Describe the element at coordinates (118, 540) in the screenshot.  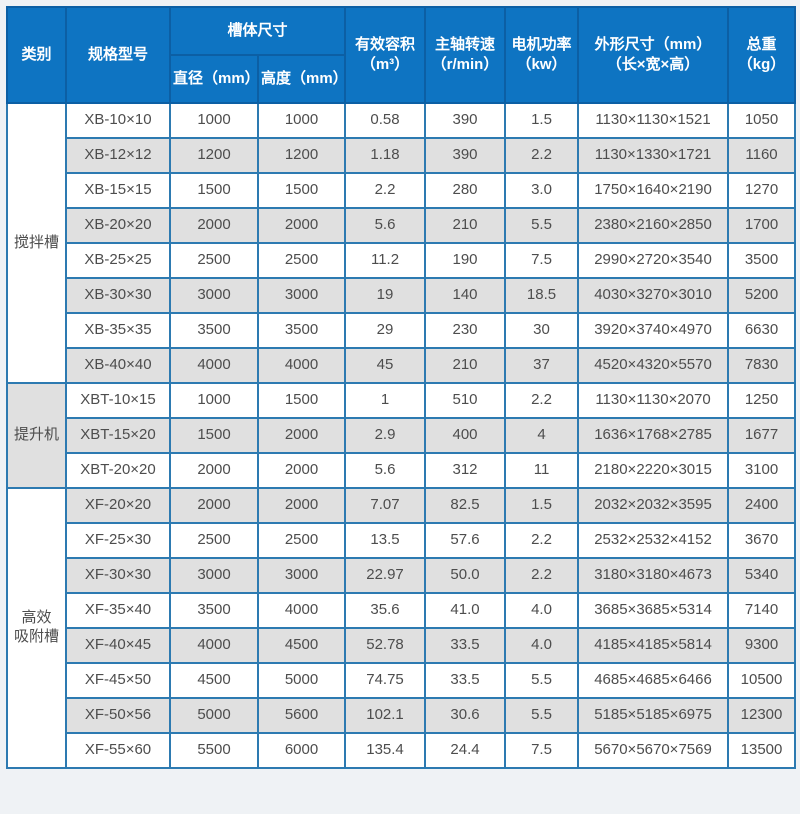
I see `model-cell: XF-25×30` at that location.